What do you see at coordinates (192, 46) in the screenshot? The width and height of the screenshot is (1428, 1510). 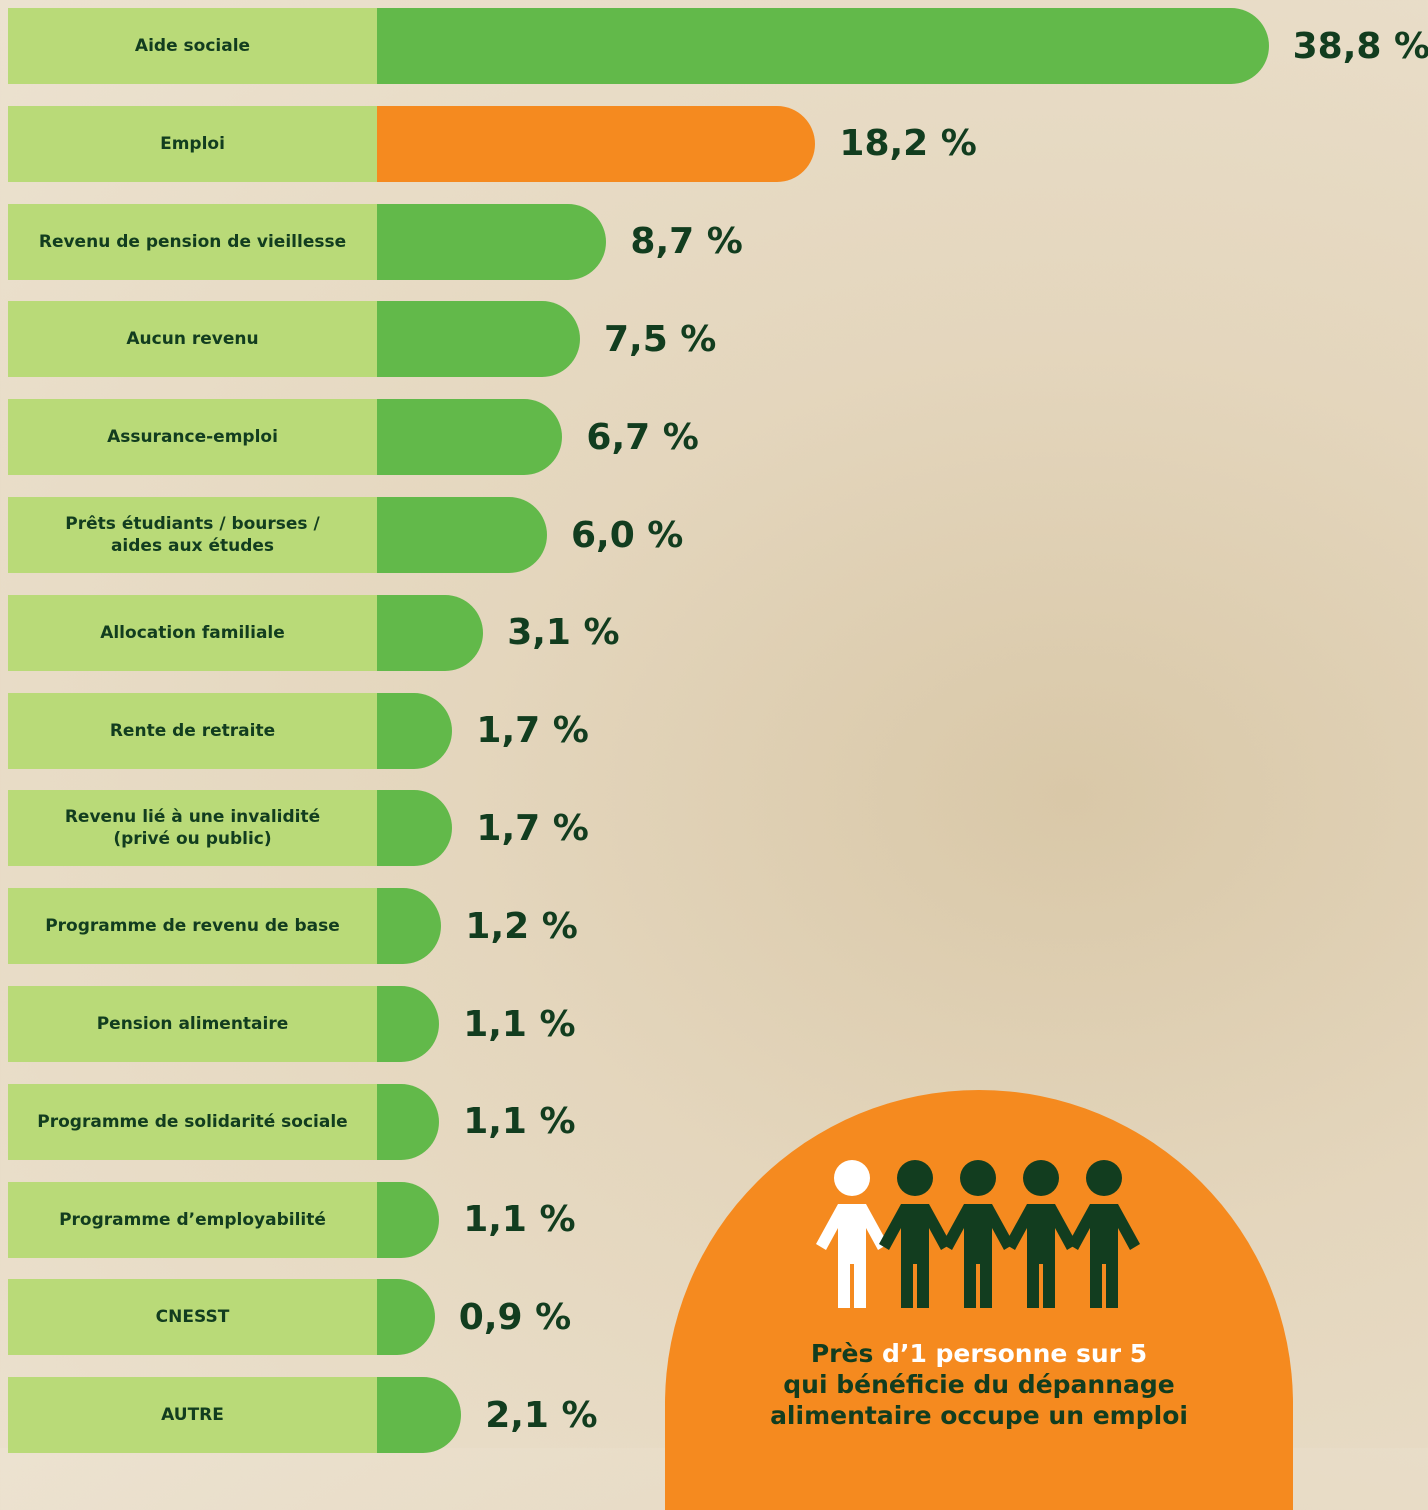 I see `category-label: Aide sociale` at bounding box center [192, 46].